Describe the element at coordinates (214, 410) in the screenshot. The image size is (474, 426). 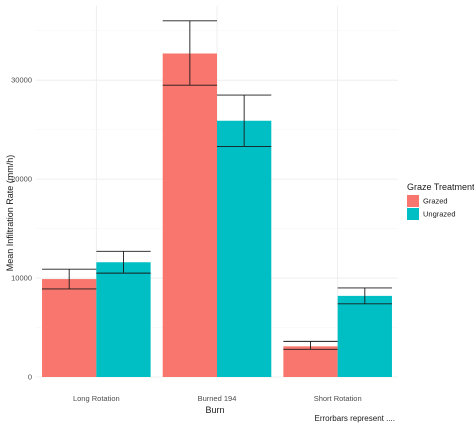
I see `x-axis-title: Burn` at that location.